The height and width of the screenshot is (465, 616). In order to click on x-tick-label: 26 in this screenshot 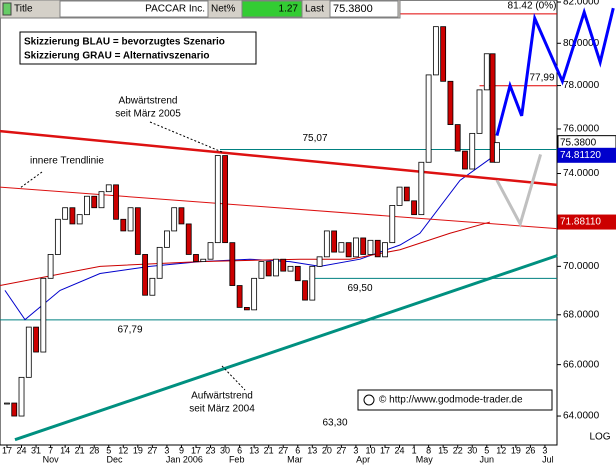, I will do `click(530, 450)`.